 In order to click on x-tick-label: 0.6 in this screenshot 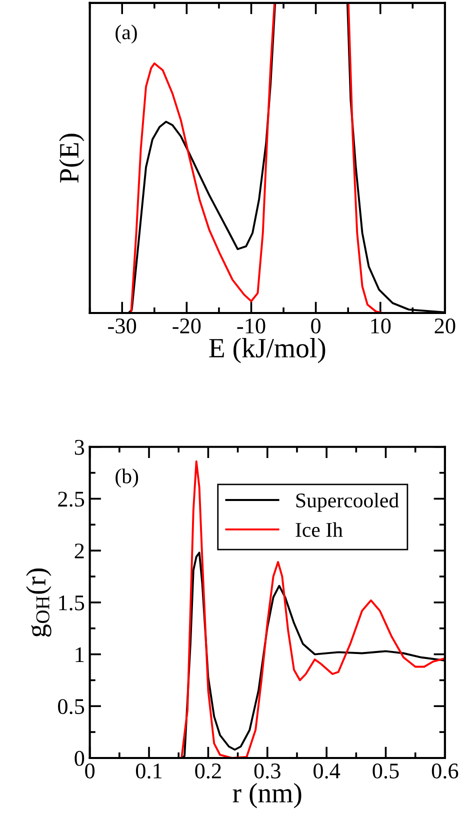, I will do `click(445, 771)`.